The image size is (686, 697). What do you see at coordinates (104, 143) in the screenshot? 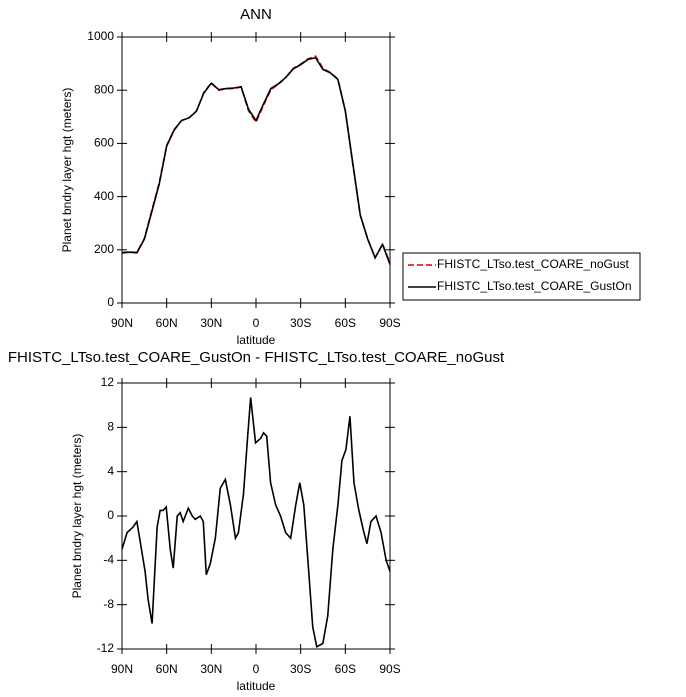
I see `y-tick-label: 600` at bounding box center [104, 143].